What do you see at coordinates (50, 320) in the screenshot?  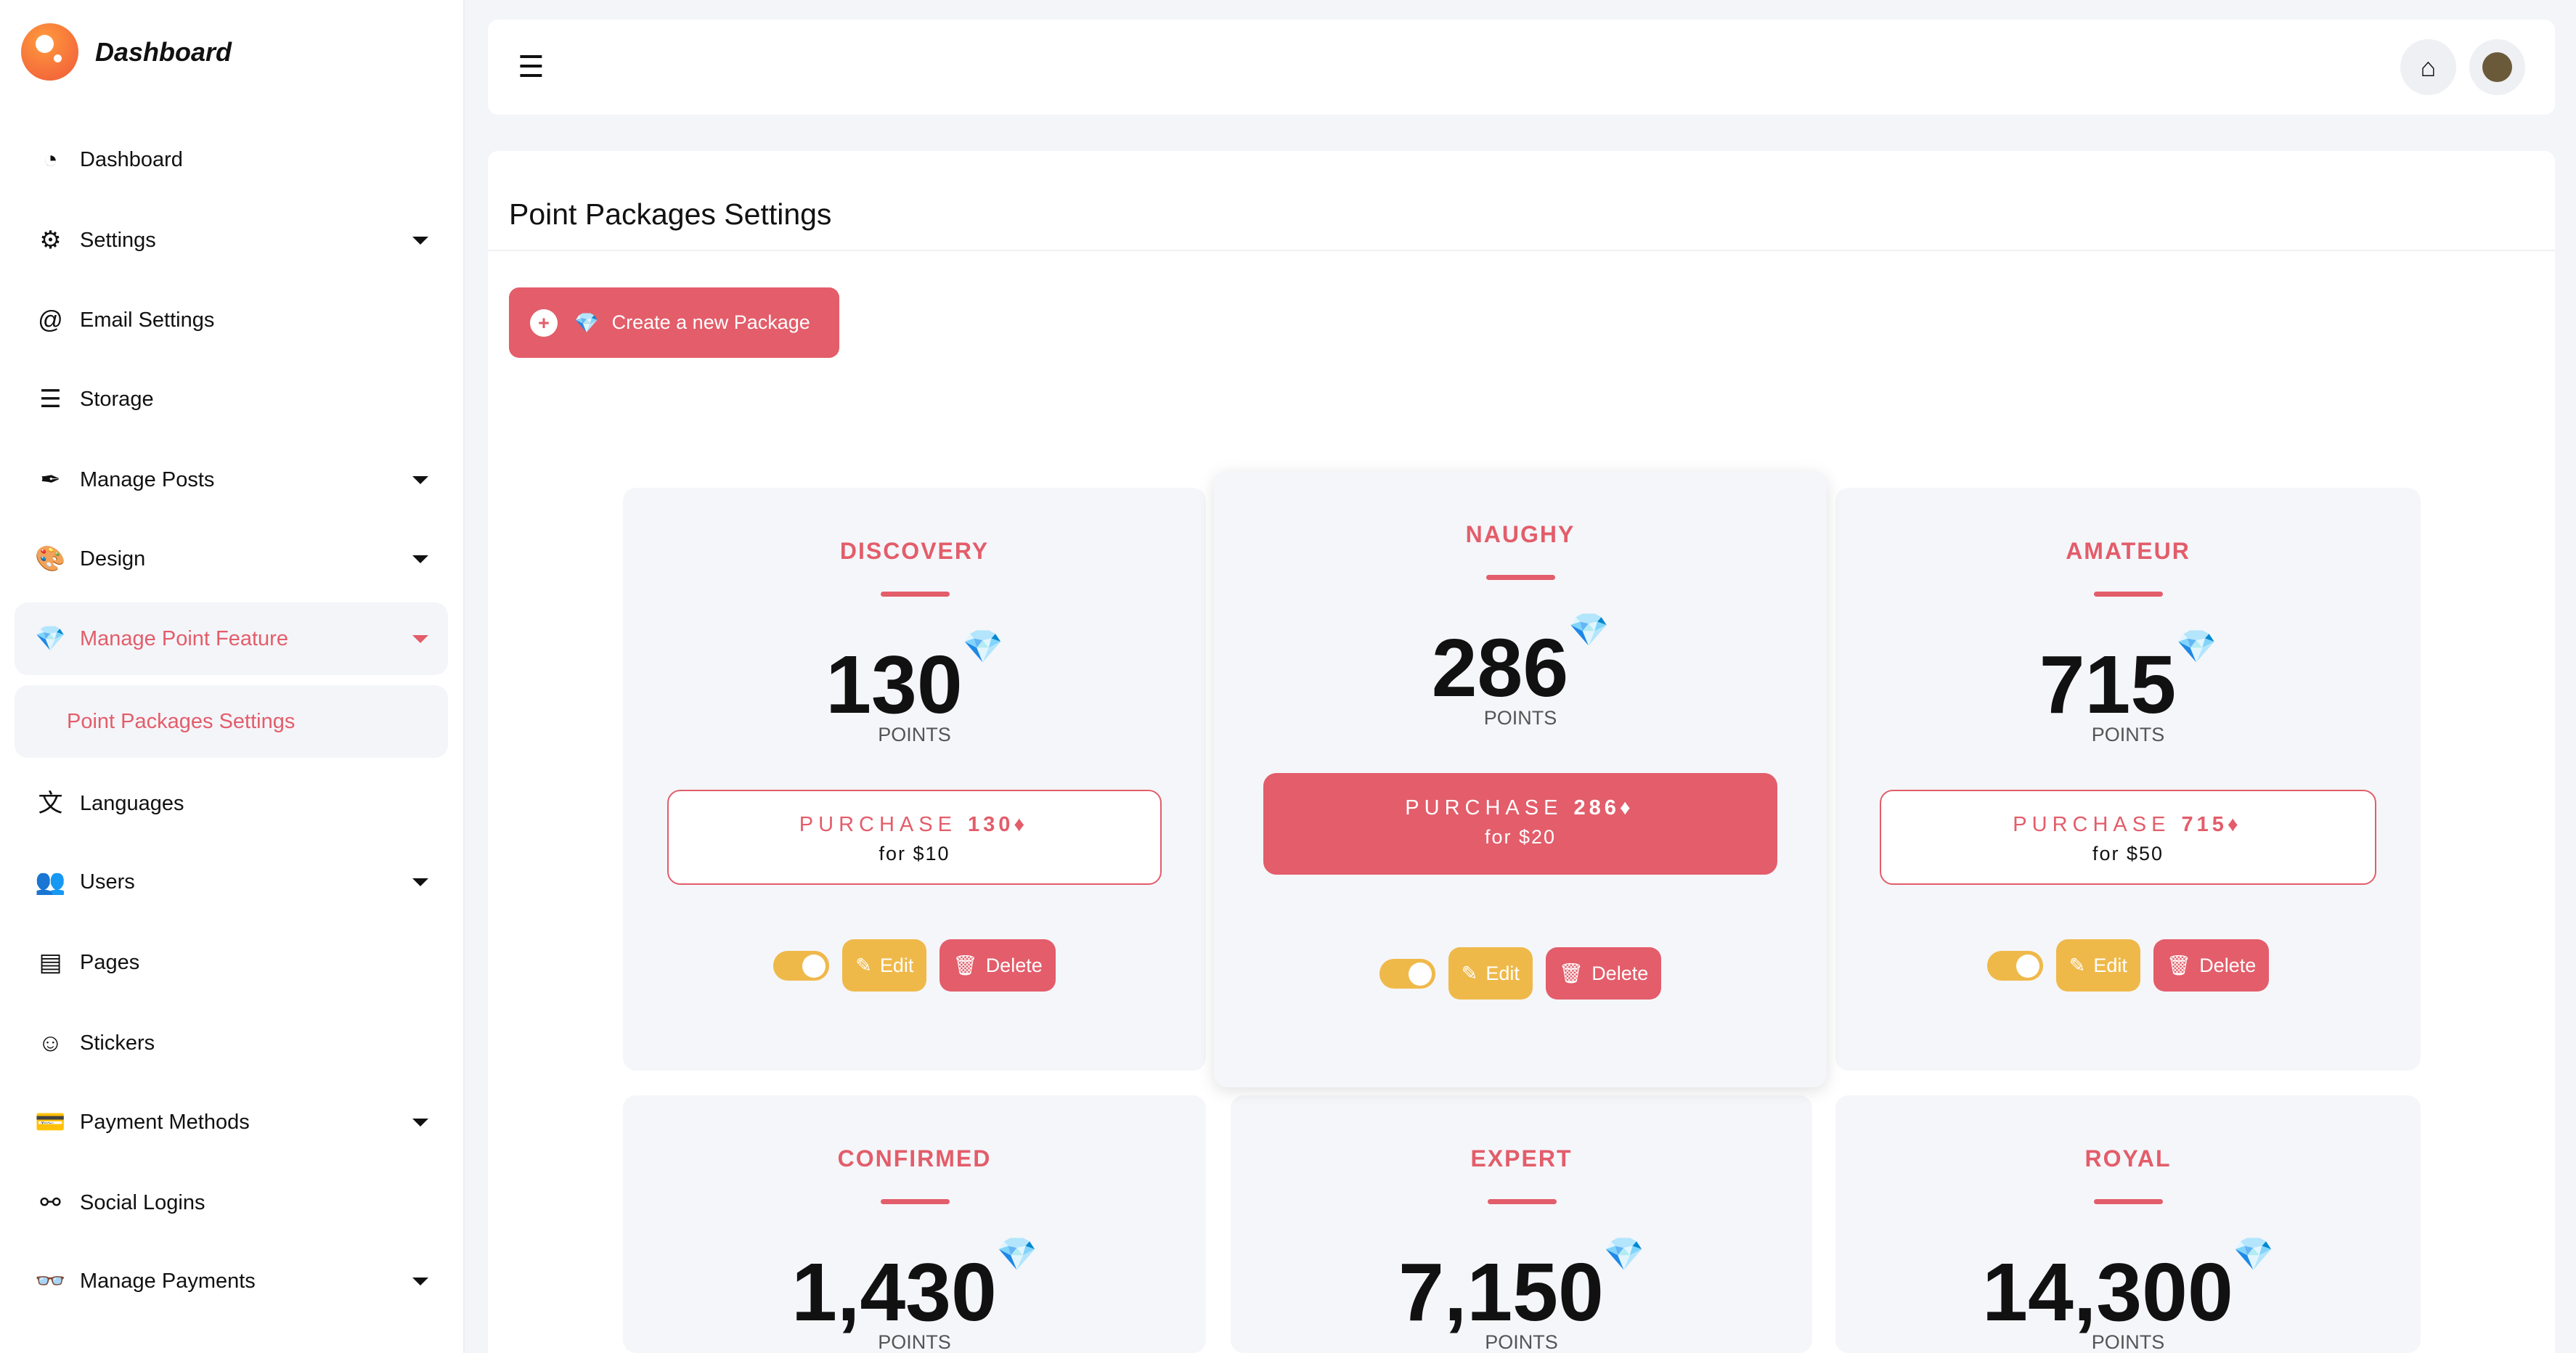 I see `at-icon: @` at bounding box center [50, 320].